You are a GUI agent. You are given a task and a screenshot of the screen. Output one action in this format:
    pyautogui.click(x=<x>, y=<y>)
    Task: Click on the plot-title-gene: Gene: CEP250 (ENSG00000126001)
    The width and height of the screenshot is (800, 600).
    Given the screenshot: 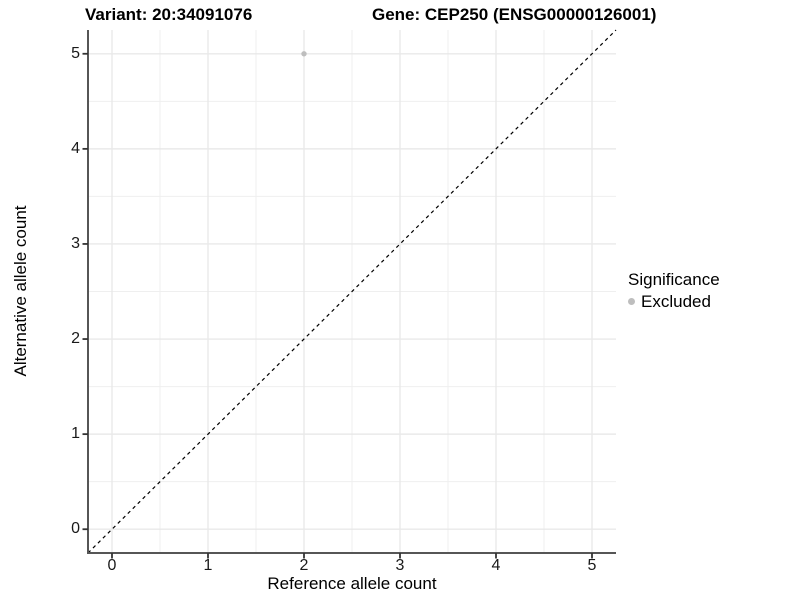 What is the action you would take?
    pyautogui.click(x=514, y=14)
    